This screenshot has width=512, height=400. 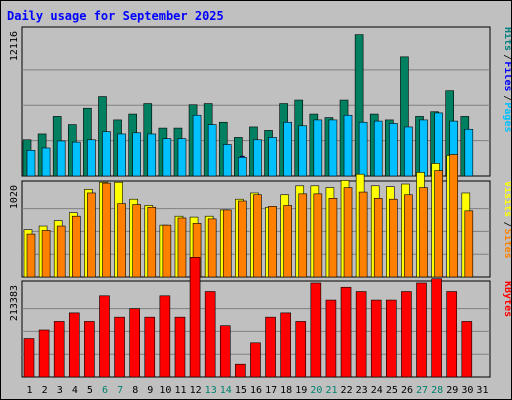 What do you see at coordinates (30, 390) in the screenshot?
I see `x-tick-label-day-1: 1` at bounding box center [30, 390].